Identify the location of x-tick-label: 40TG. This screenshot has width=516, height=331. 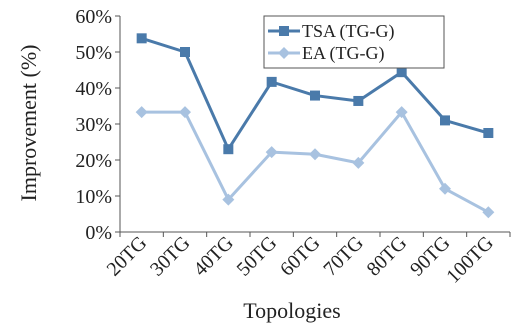
(213, 256).